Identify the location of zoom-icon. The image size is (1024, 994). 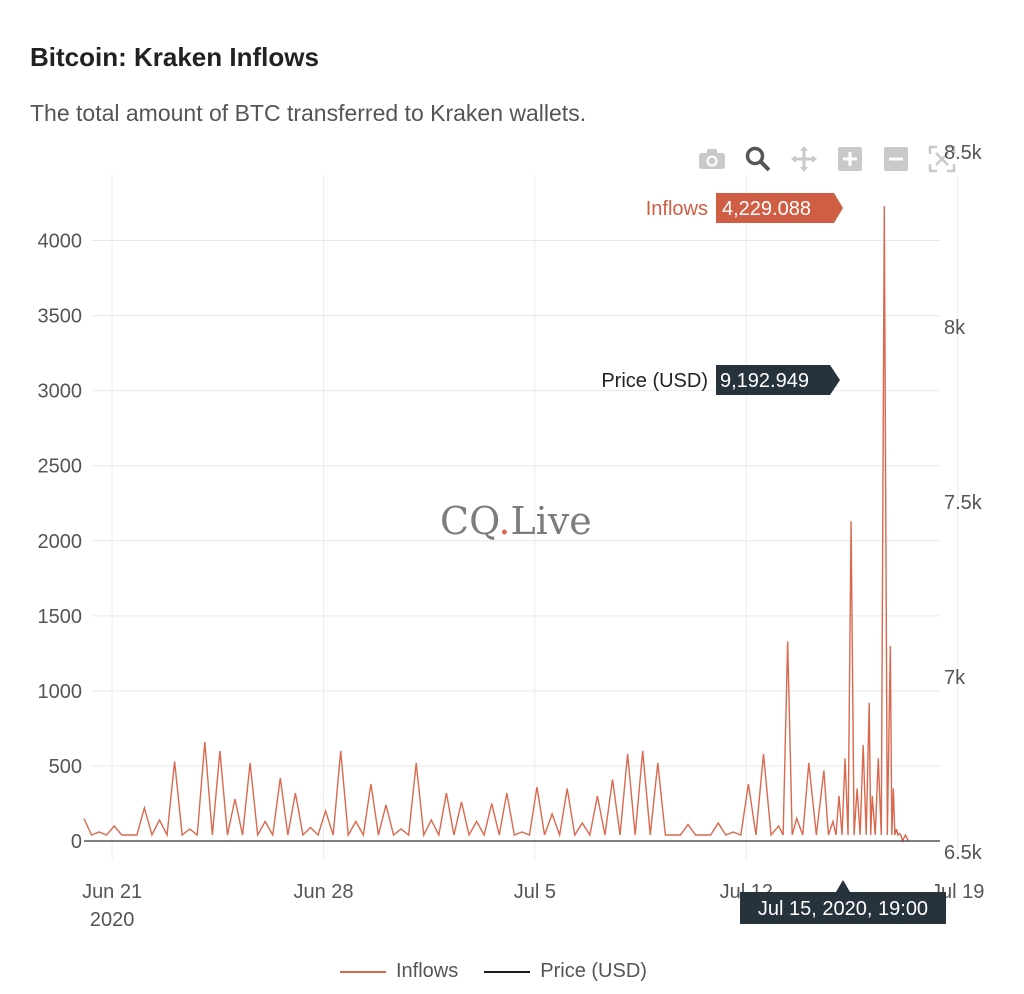
(758, 159).